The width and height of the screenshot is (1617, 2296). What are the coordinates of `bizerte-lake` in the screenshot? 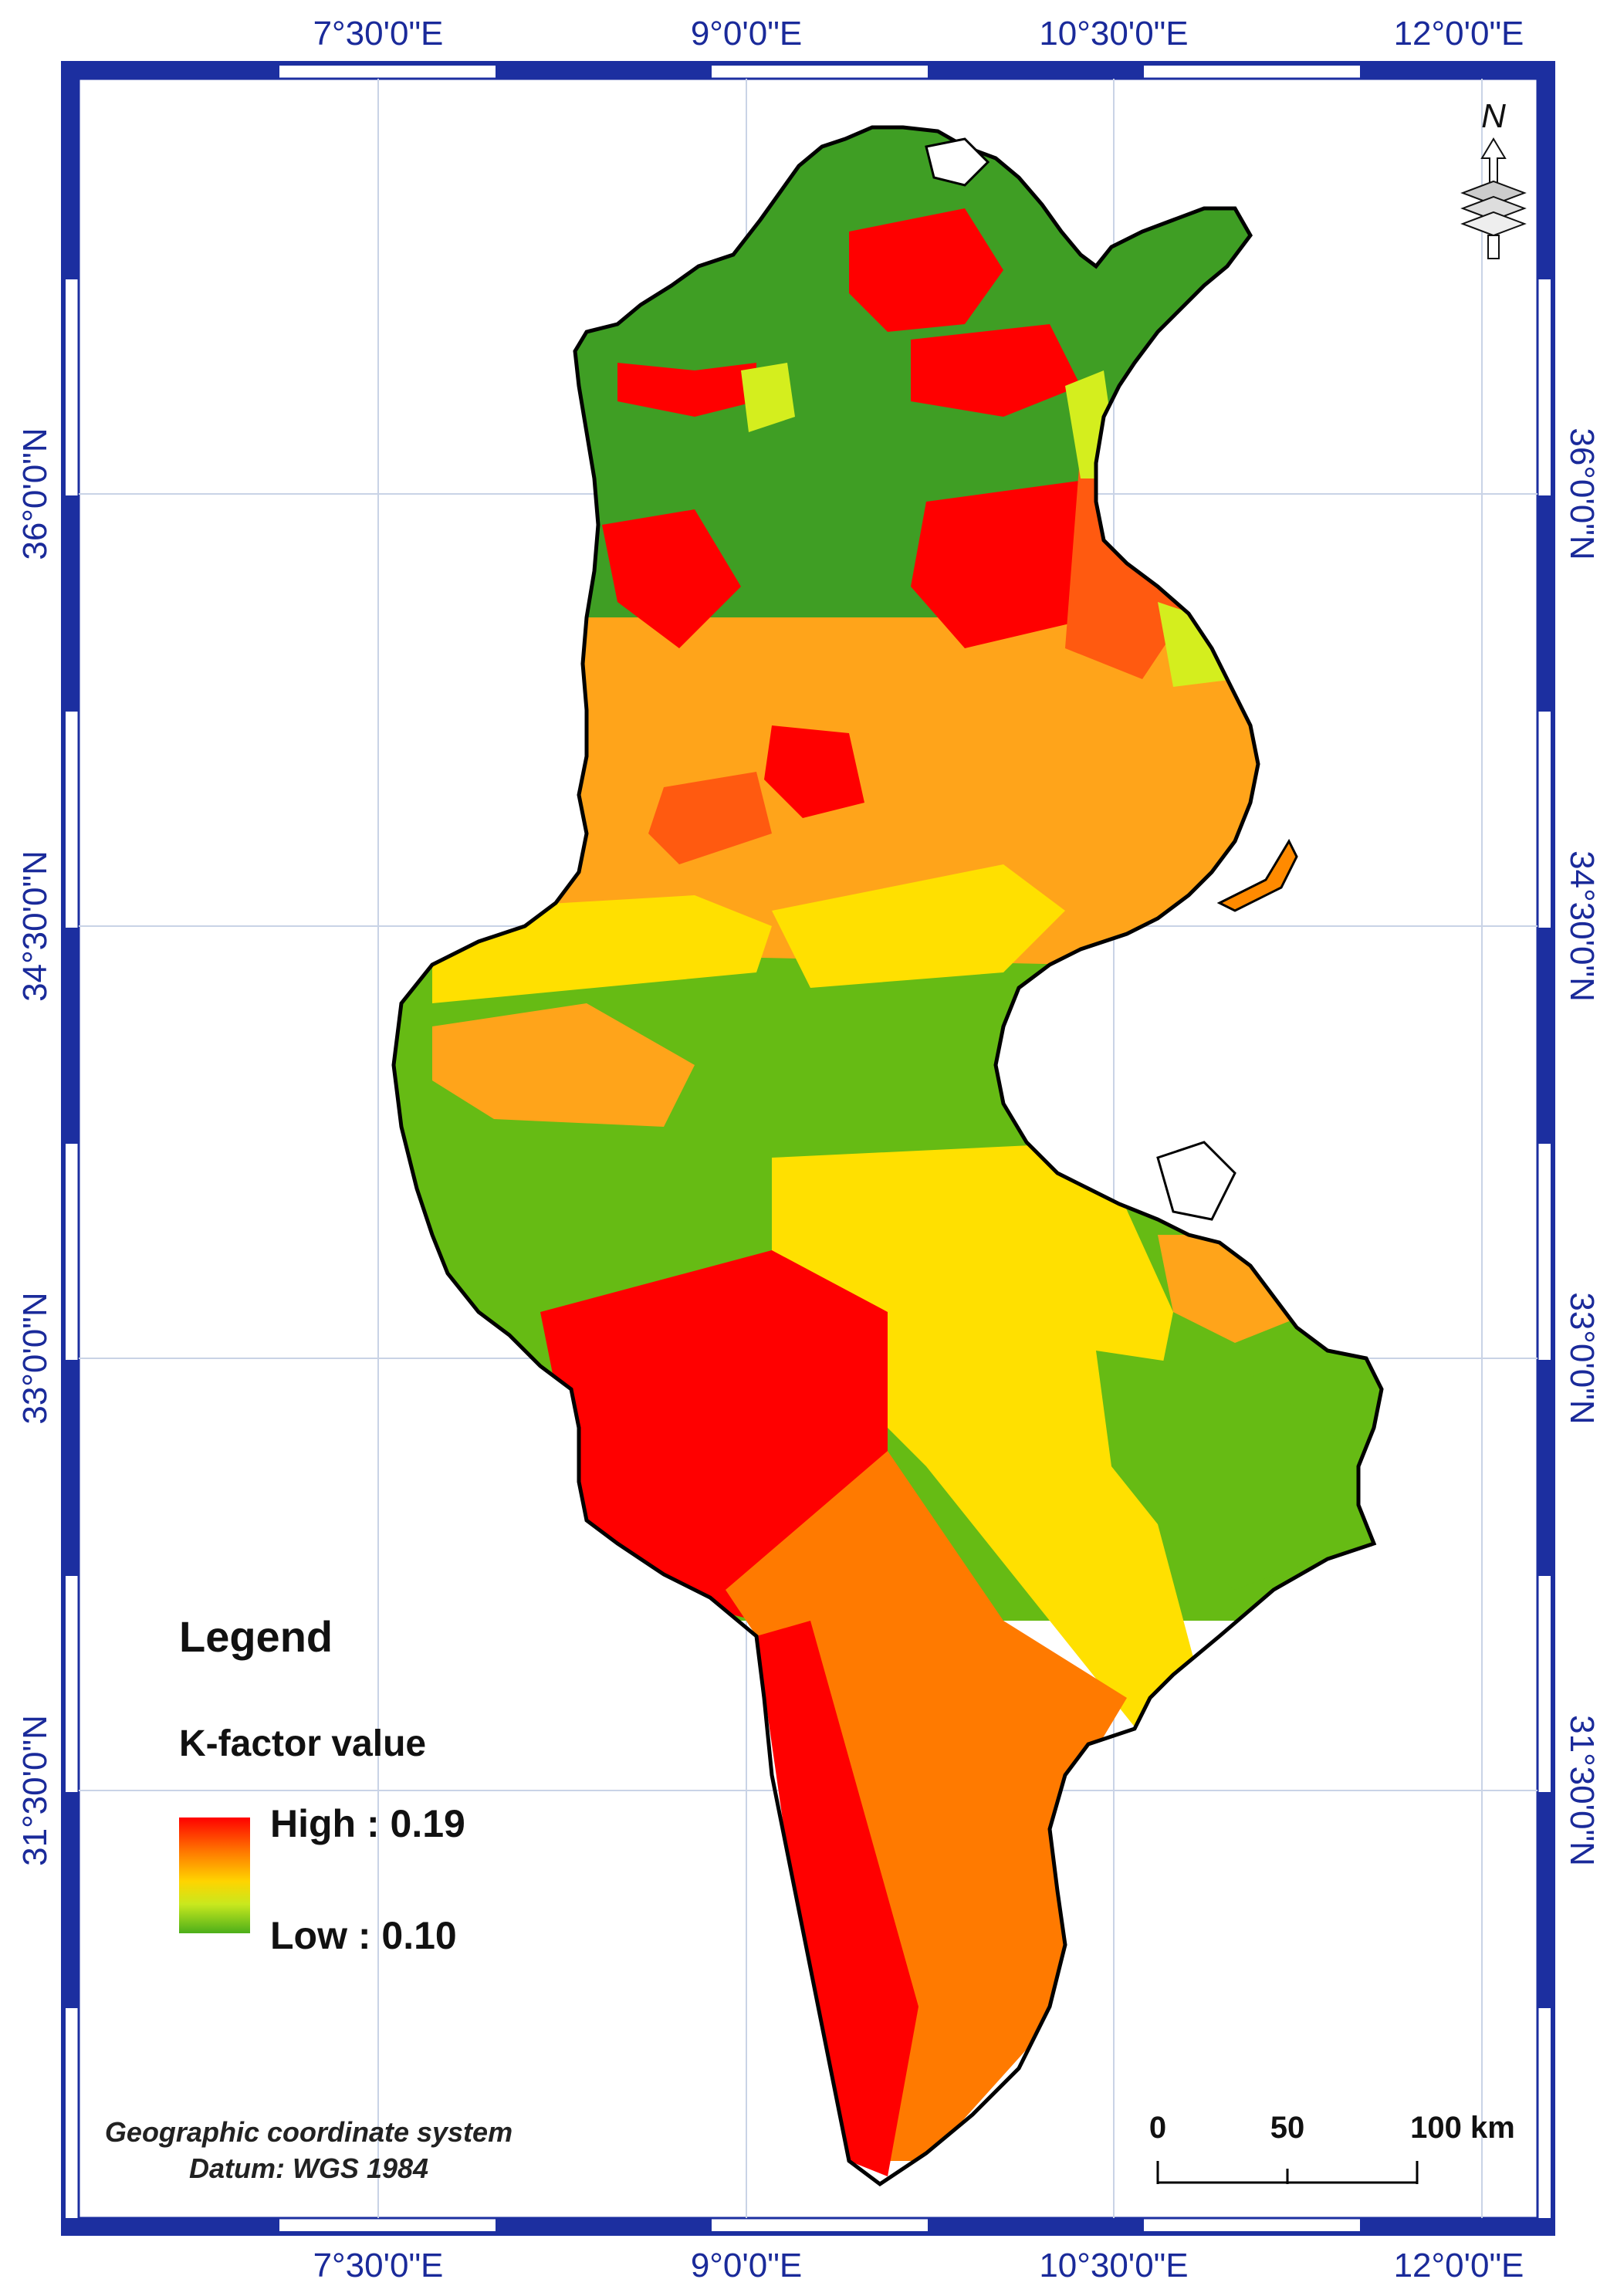 It's located at (958, 162).